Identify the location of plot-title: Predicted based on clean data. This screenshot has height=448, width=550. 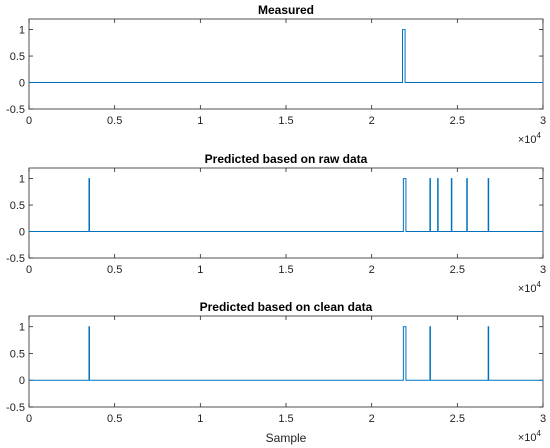
(286, 307).